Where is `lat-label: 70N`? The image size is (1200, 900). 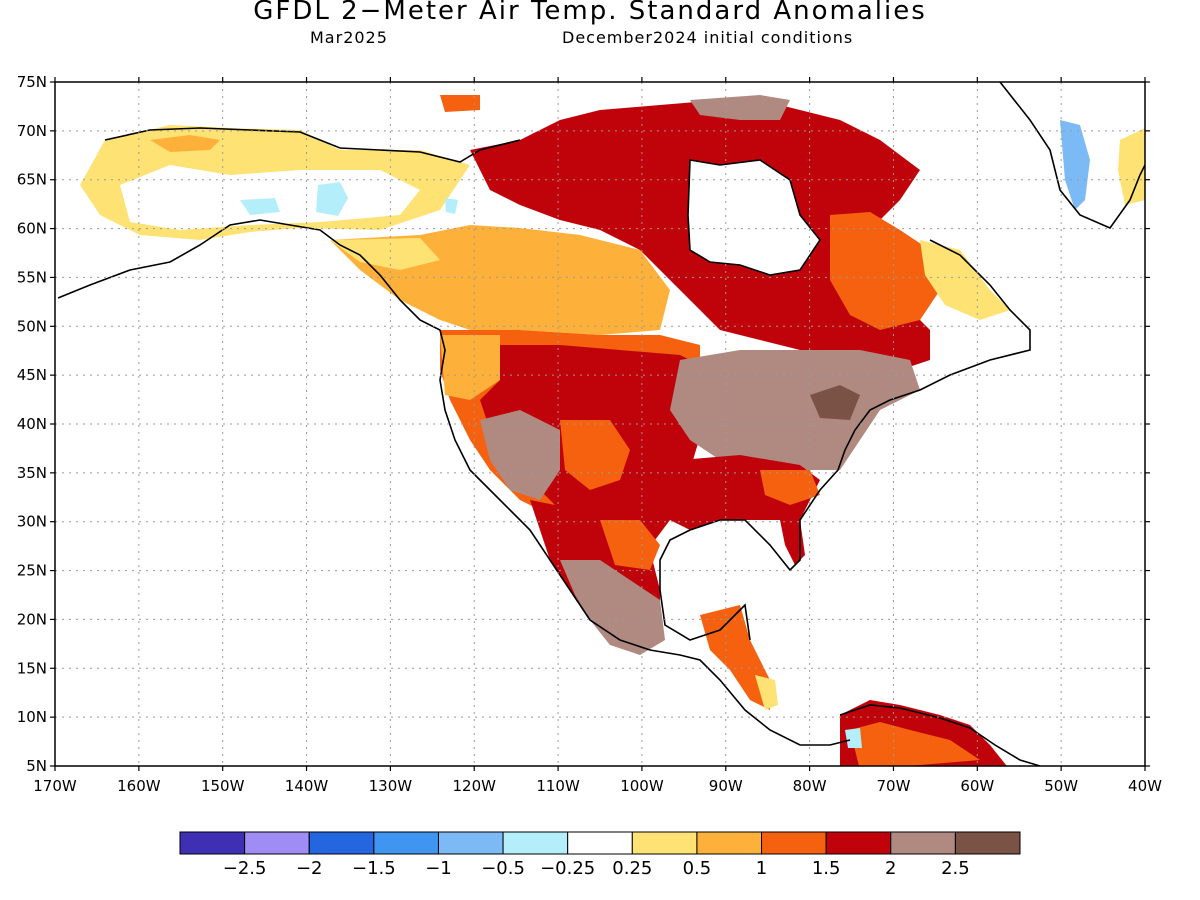
lat-label: 70N is located at coordinates (32, 131).